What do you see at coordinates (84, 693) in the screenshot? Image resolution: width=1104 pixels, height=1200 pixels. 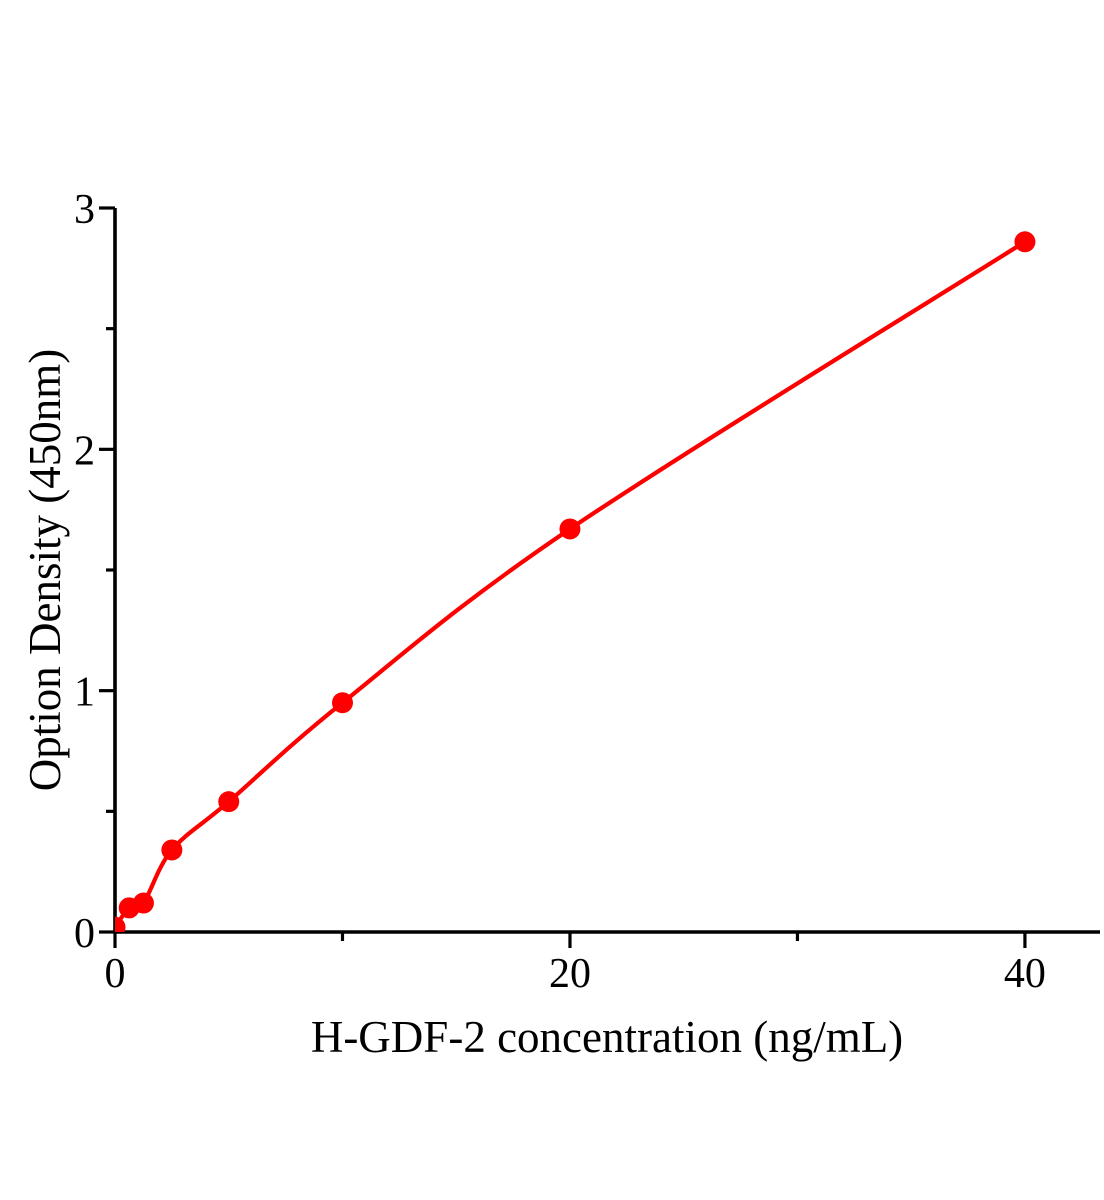 I see `y-tick-label: 1` at bounding box center [84, 693].